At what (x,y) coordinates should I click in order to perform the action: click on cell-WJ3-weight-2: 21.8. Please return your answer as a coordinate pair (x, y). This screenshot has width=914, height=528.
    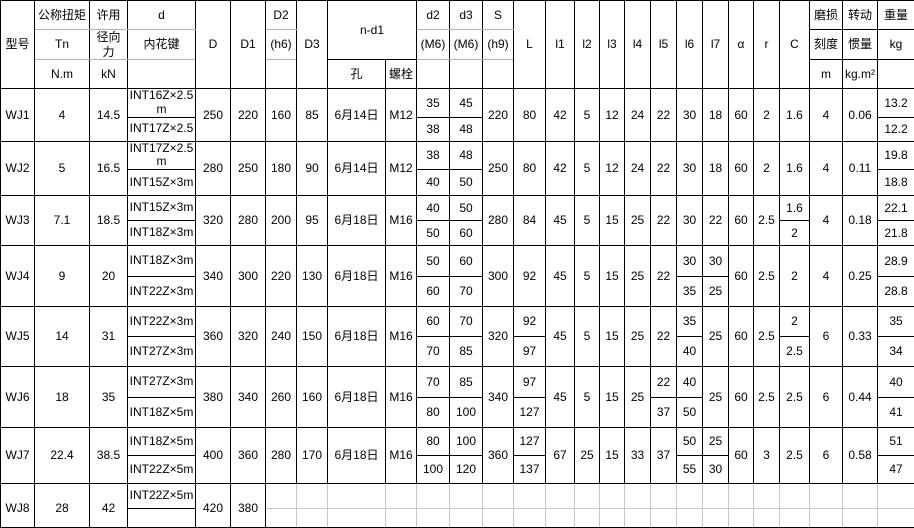
    Looking at the image, I should click on (896, 233).